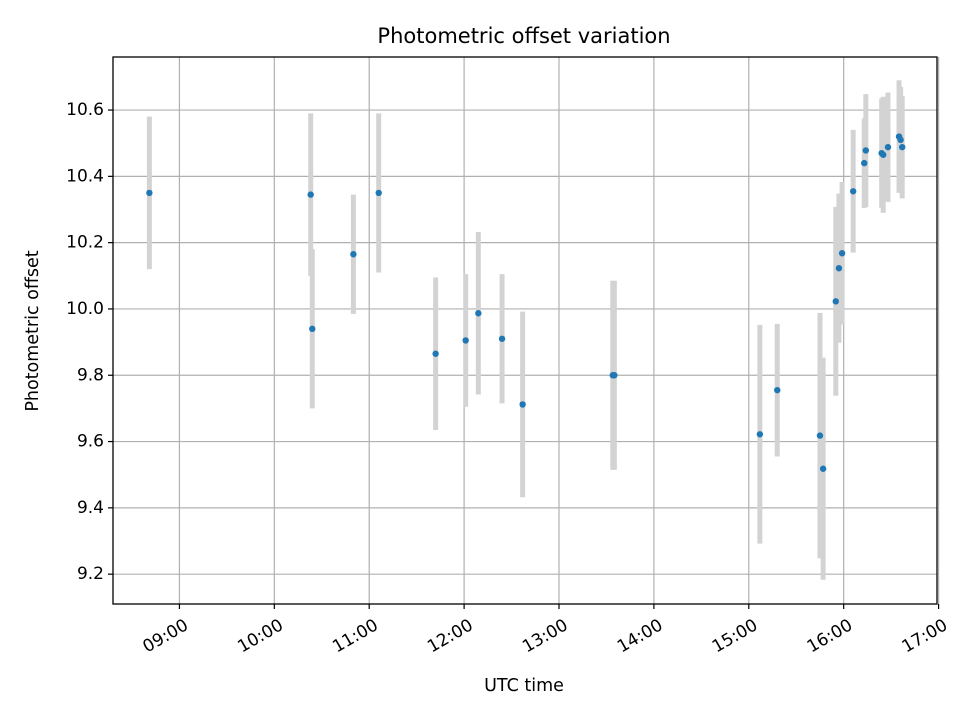  I want to click on y-tick-label: 9.6, so click(90, 442).